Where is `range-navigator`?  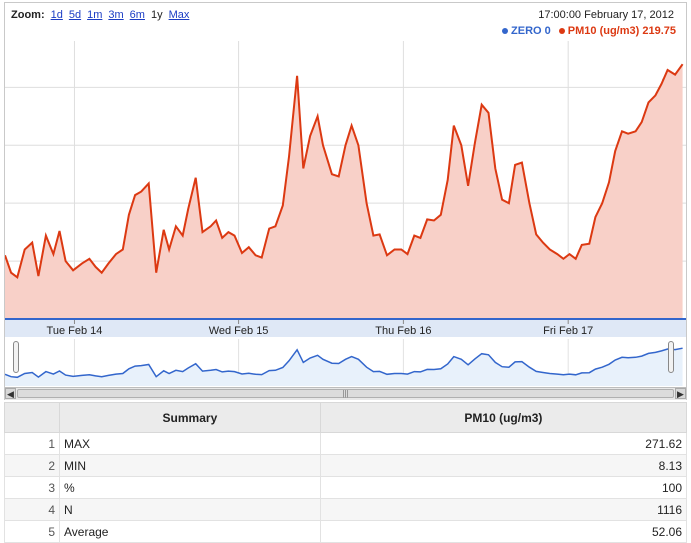 range-navigator is located at coordinates (345, 362).